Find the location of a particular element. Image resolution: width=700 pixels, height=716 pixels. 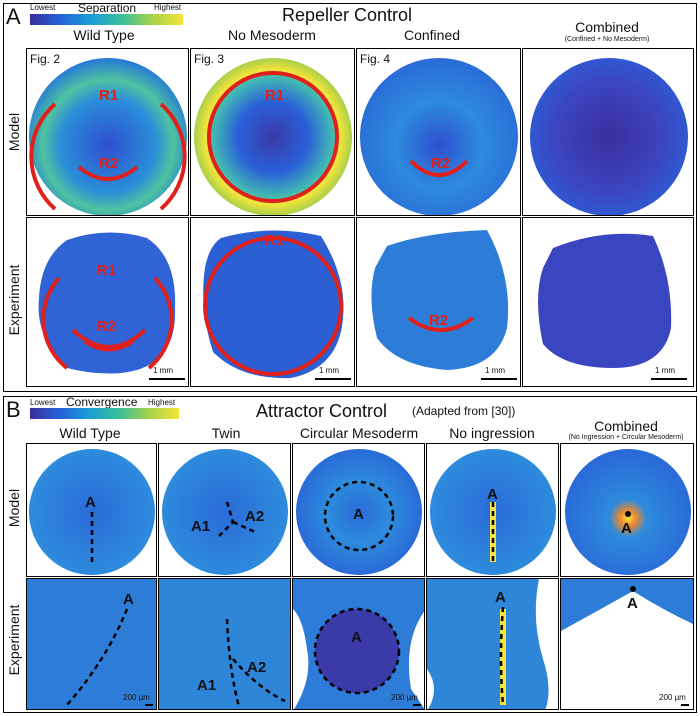

b-experiment-combined: A 200 µm is located at coordinates (627, 644).